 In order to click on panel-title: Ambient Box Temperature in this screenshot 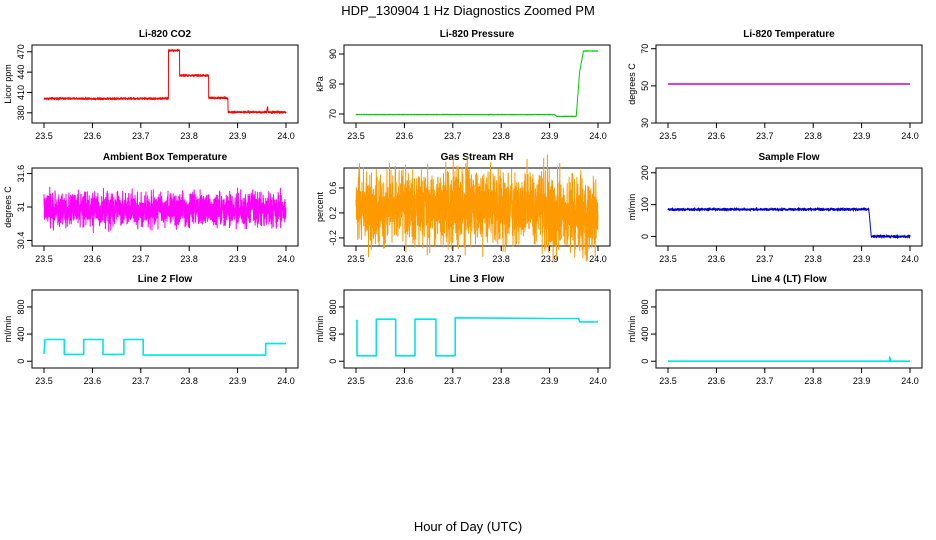, I will do `click(165, 157)`.